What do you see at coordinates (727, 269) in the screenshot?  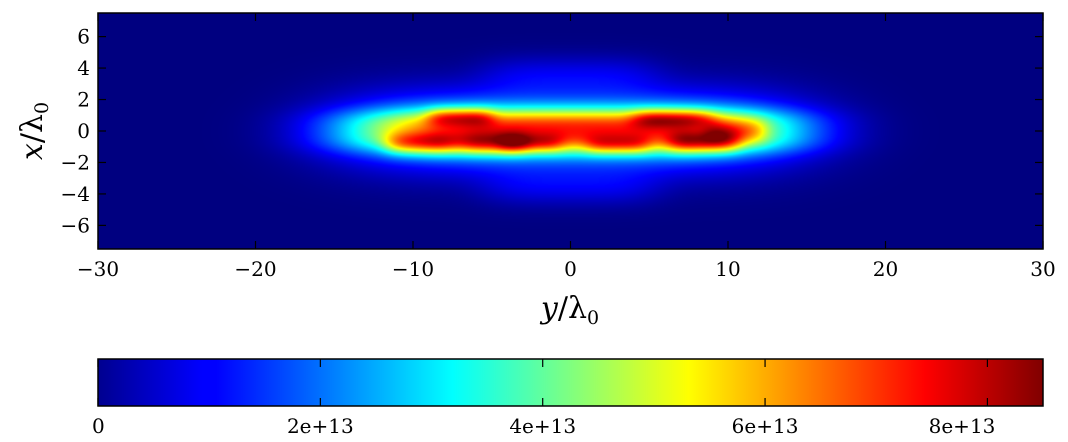 I see `x-tick-label: 10` at bounding box center [727, 269].